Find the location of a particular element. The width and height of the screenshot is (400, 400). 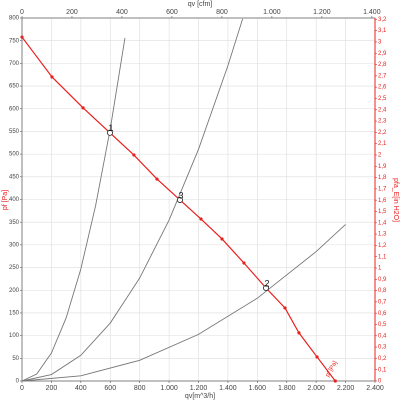

y-tick-label: 0 is located at coordinates (18, 382).